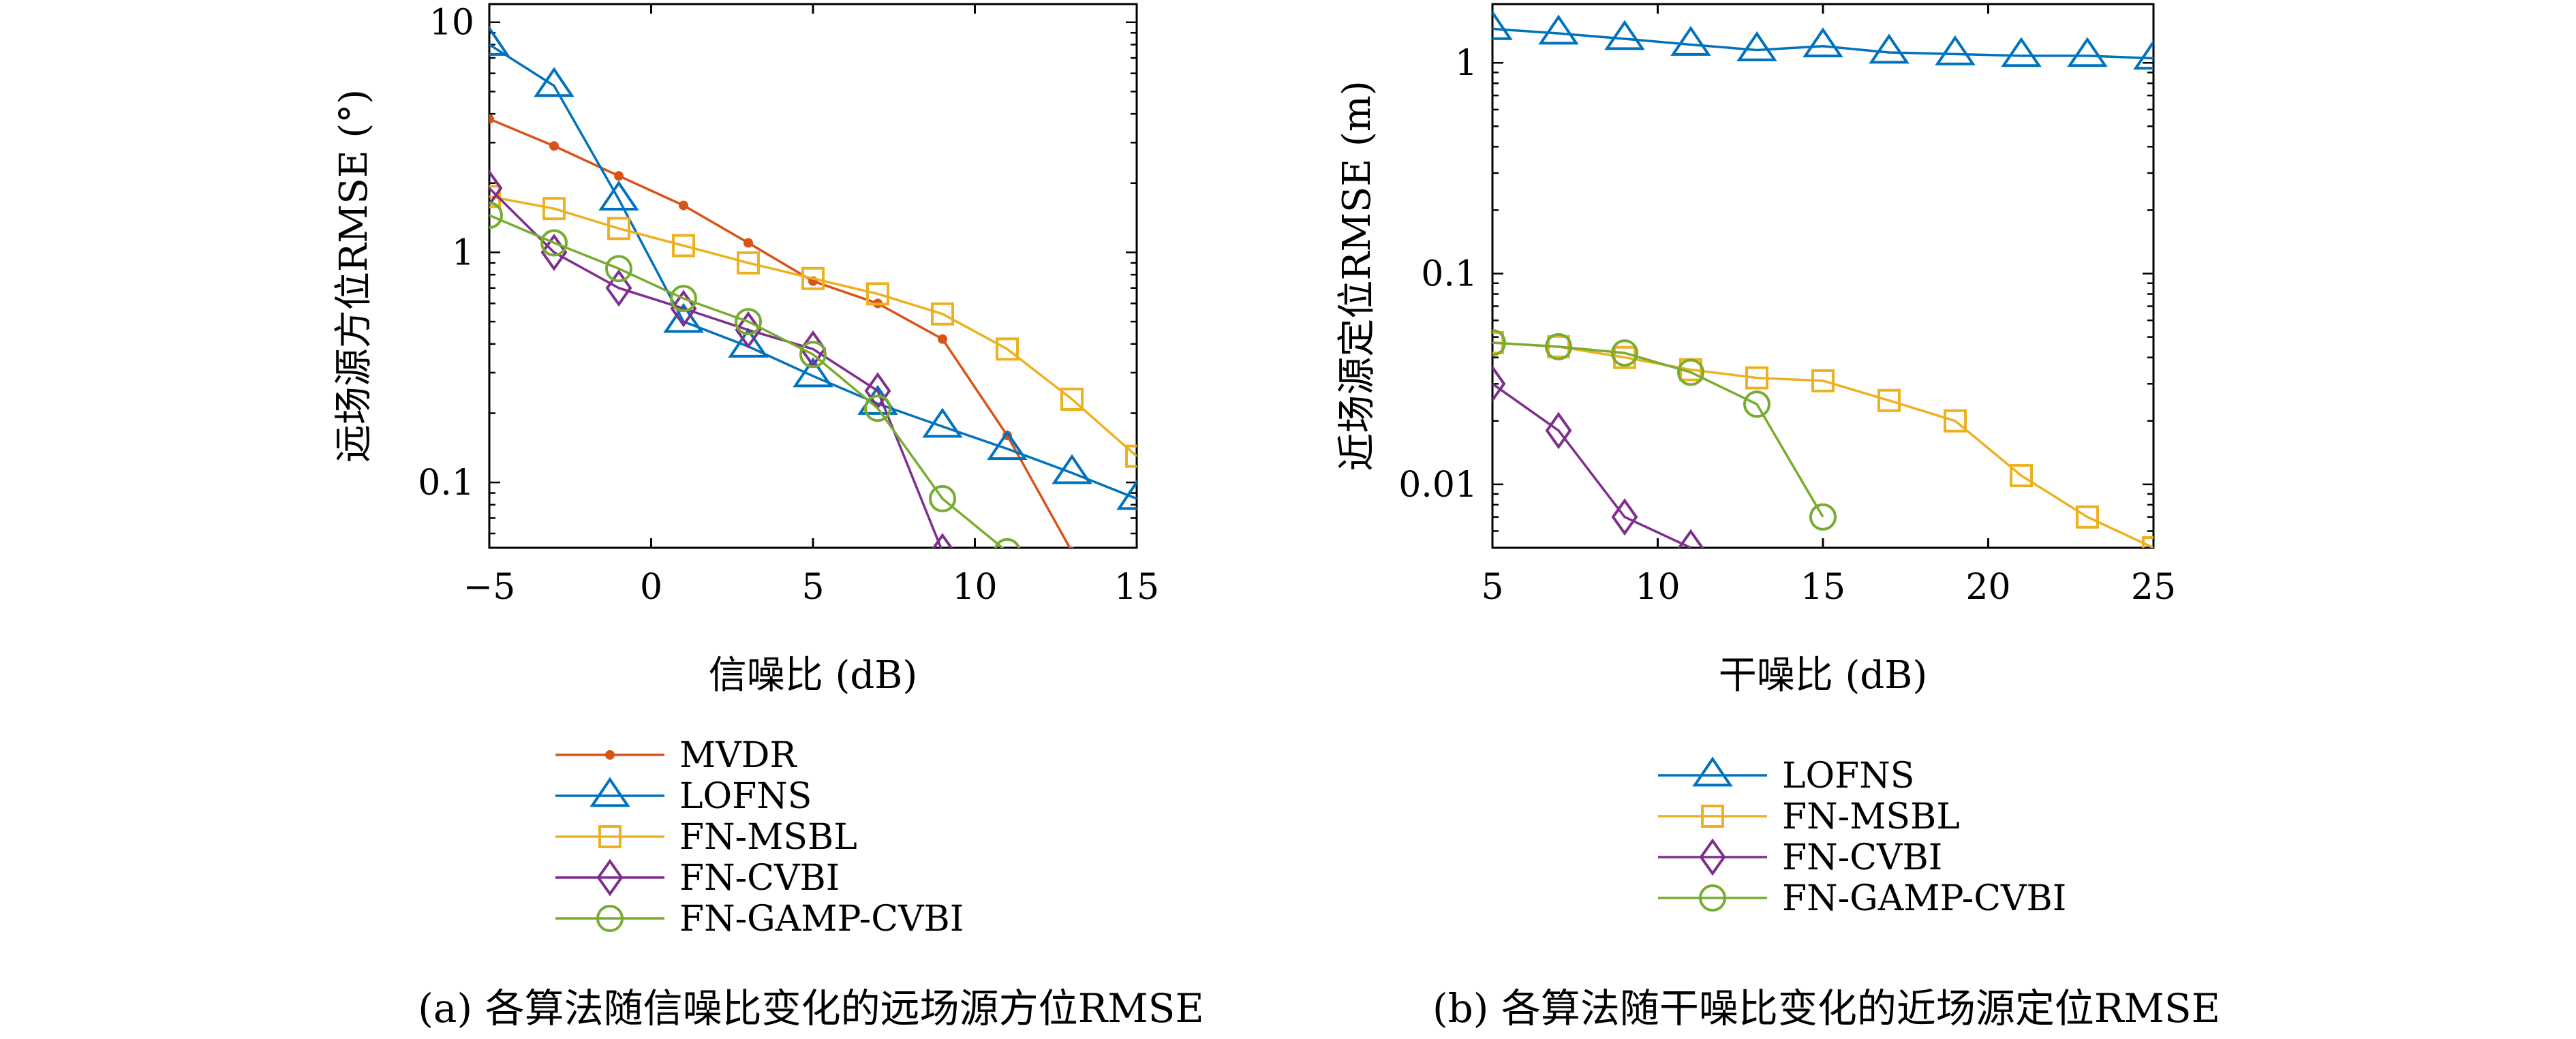  Describe the element at coordinates (446, 483) in the screenshot. I see `y-tick-label: 0.1` at that location.